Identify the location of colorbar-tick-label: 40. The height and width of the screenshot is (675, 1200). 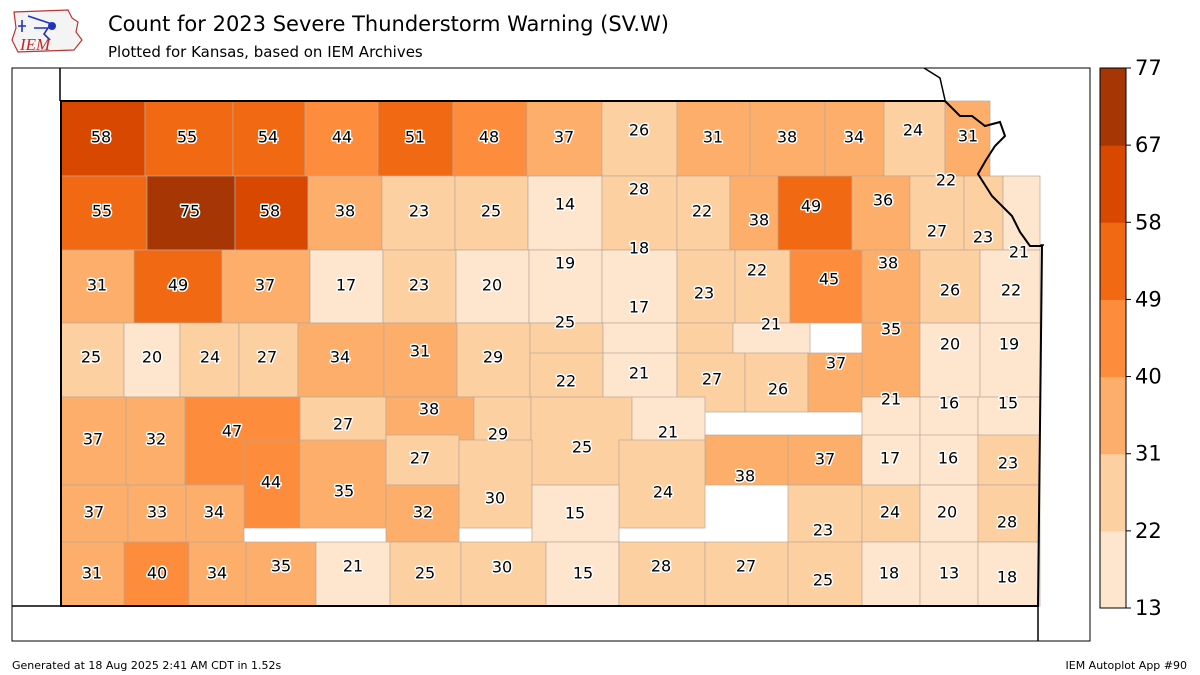
(1148, 377).